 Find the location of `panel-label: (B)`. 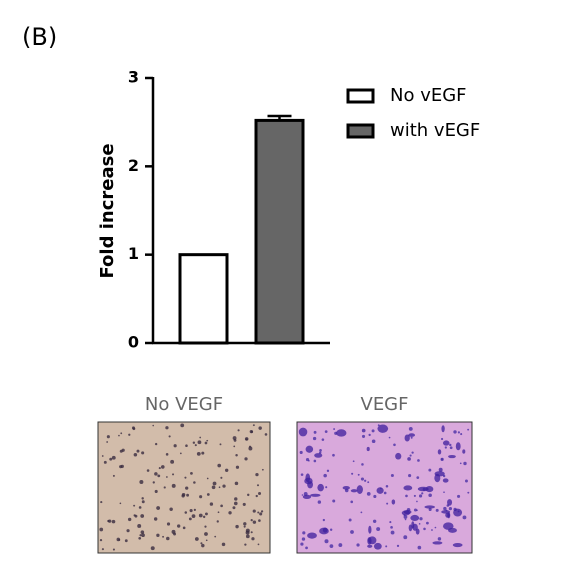

panel-label: (B) is located at coordinates (39, 37).